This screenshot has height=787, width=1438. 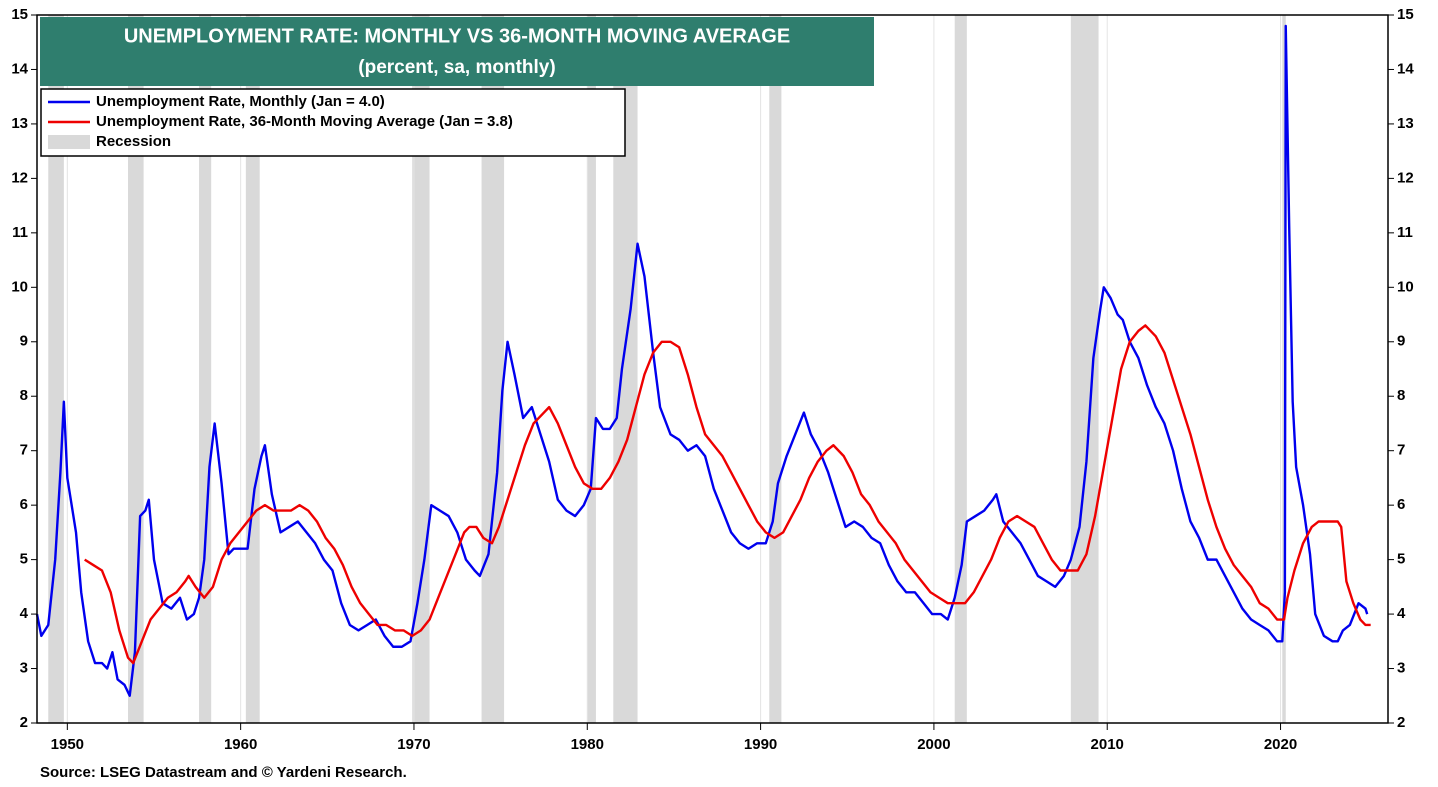 What do you see at coordinates (19, 286) in the screenshot?
I see `y-tick-label: 10` at bounding box center [19, 286].